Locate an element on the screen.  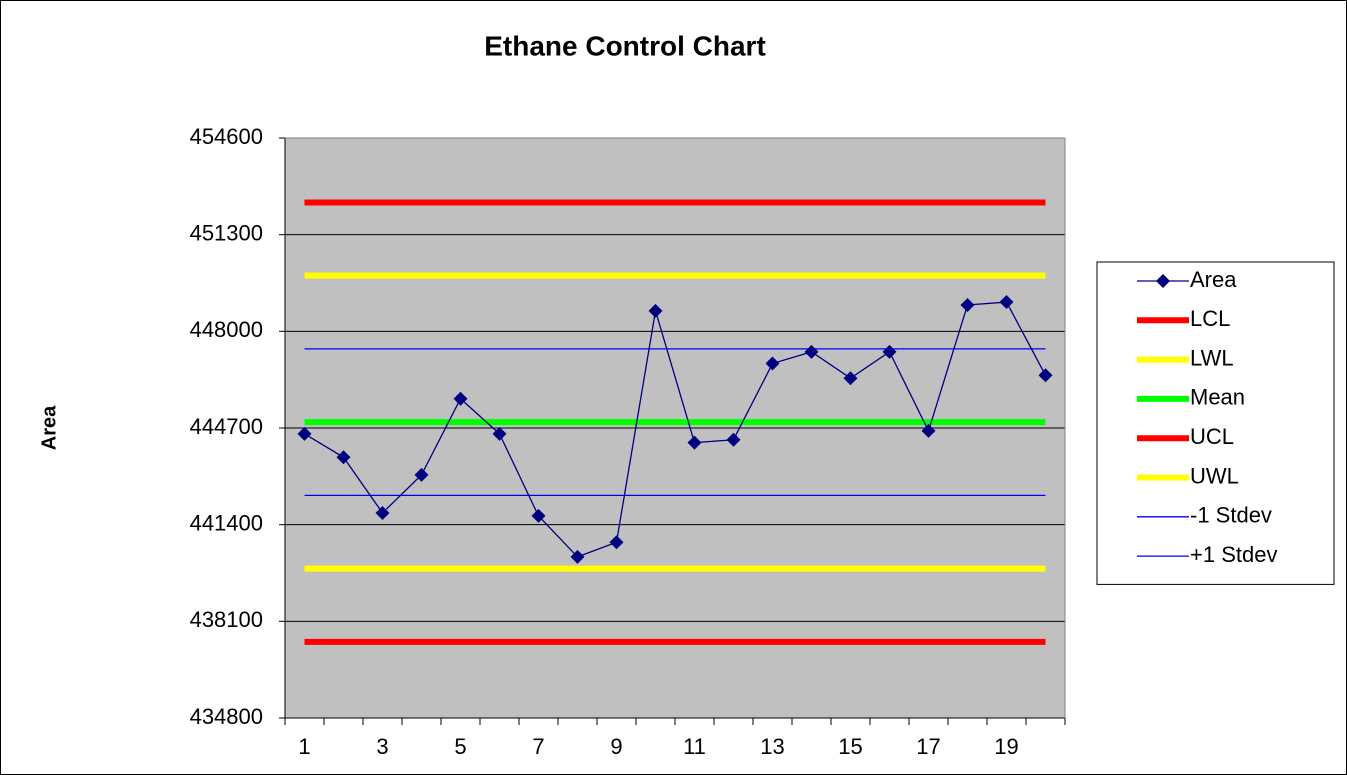
legend-label: Area is located at coordinates (1213, 279).